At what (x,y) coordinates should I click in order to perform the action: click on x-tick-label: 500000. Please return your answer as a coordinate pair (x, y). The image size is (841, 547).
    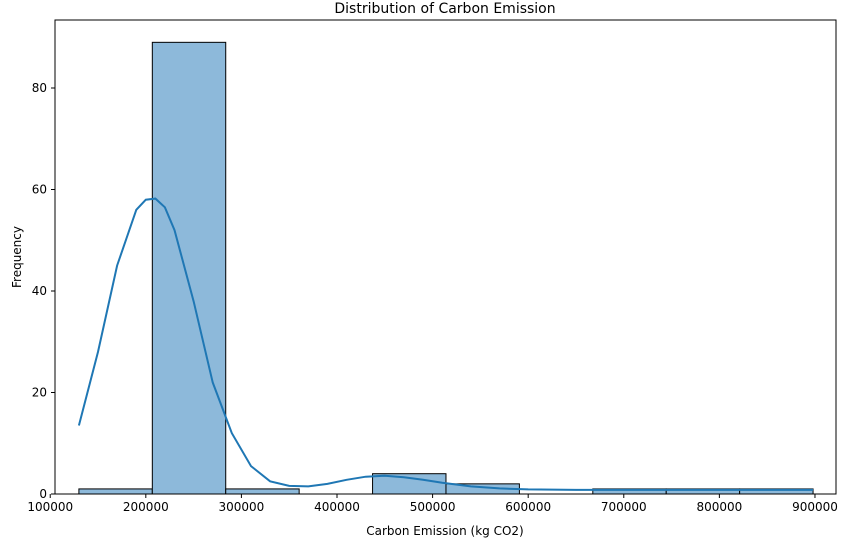
    Looking at the image, I should click on (433, 507).